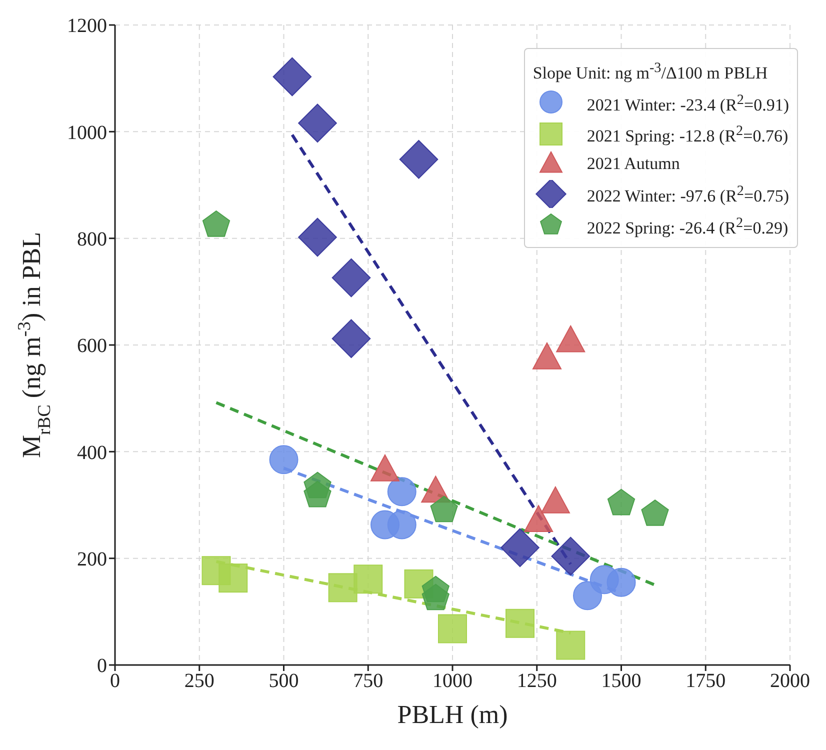 Image resolution: width=826 pixels, height=750 pixels. What do you see at coordinates (368, 681) in the screenshot?
I see `x-tick-label: 750` at bounding box center [368, 681].